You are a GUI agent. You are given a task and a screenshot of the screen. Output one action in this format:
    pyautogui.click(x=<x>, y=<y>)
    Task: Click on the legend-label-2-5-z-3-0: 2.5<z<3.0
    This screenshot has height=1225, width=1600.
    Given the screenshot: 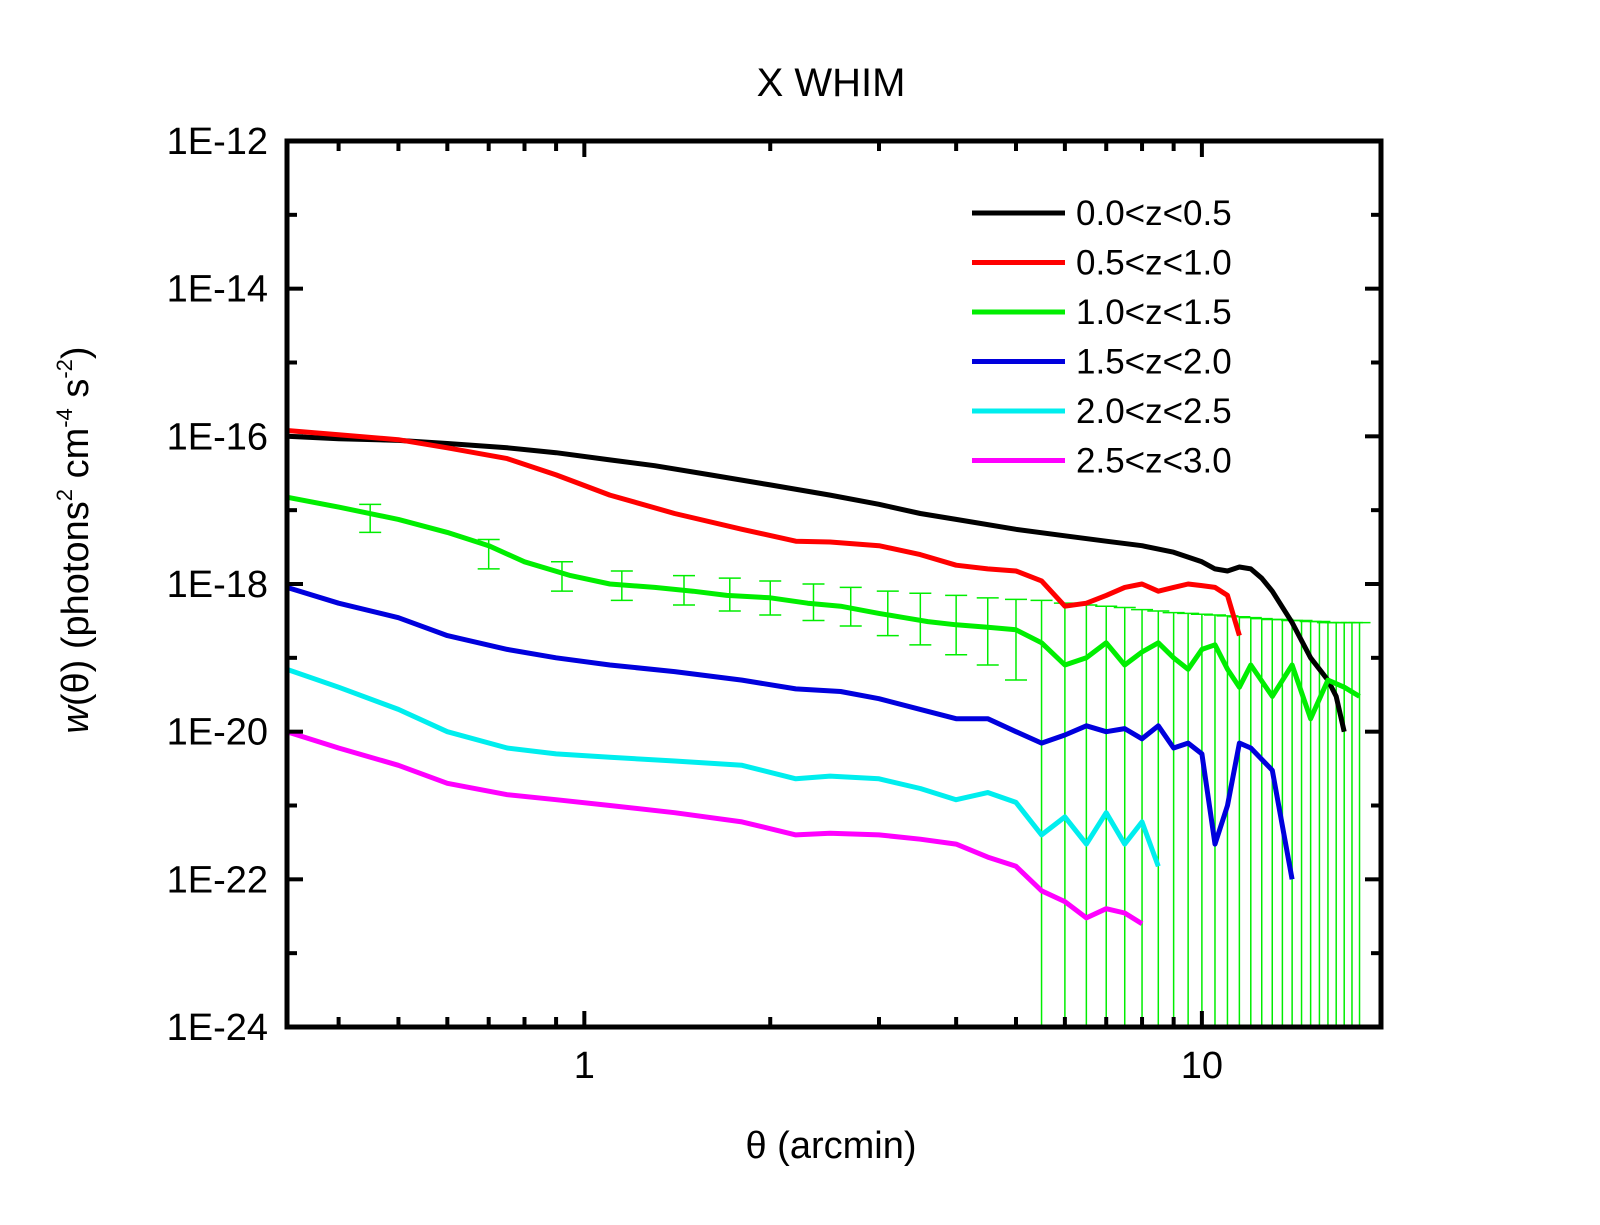 What is the action you would take?
    pyautogui.click(x=1154, y=461)
    